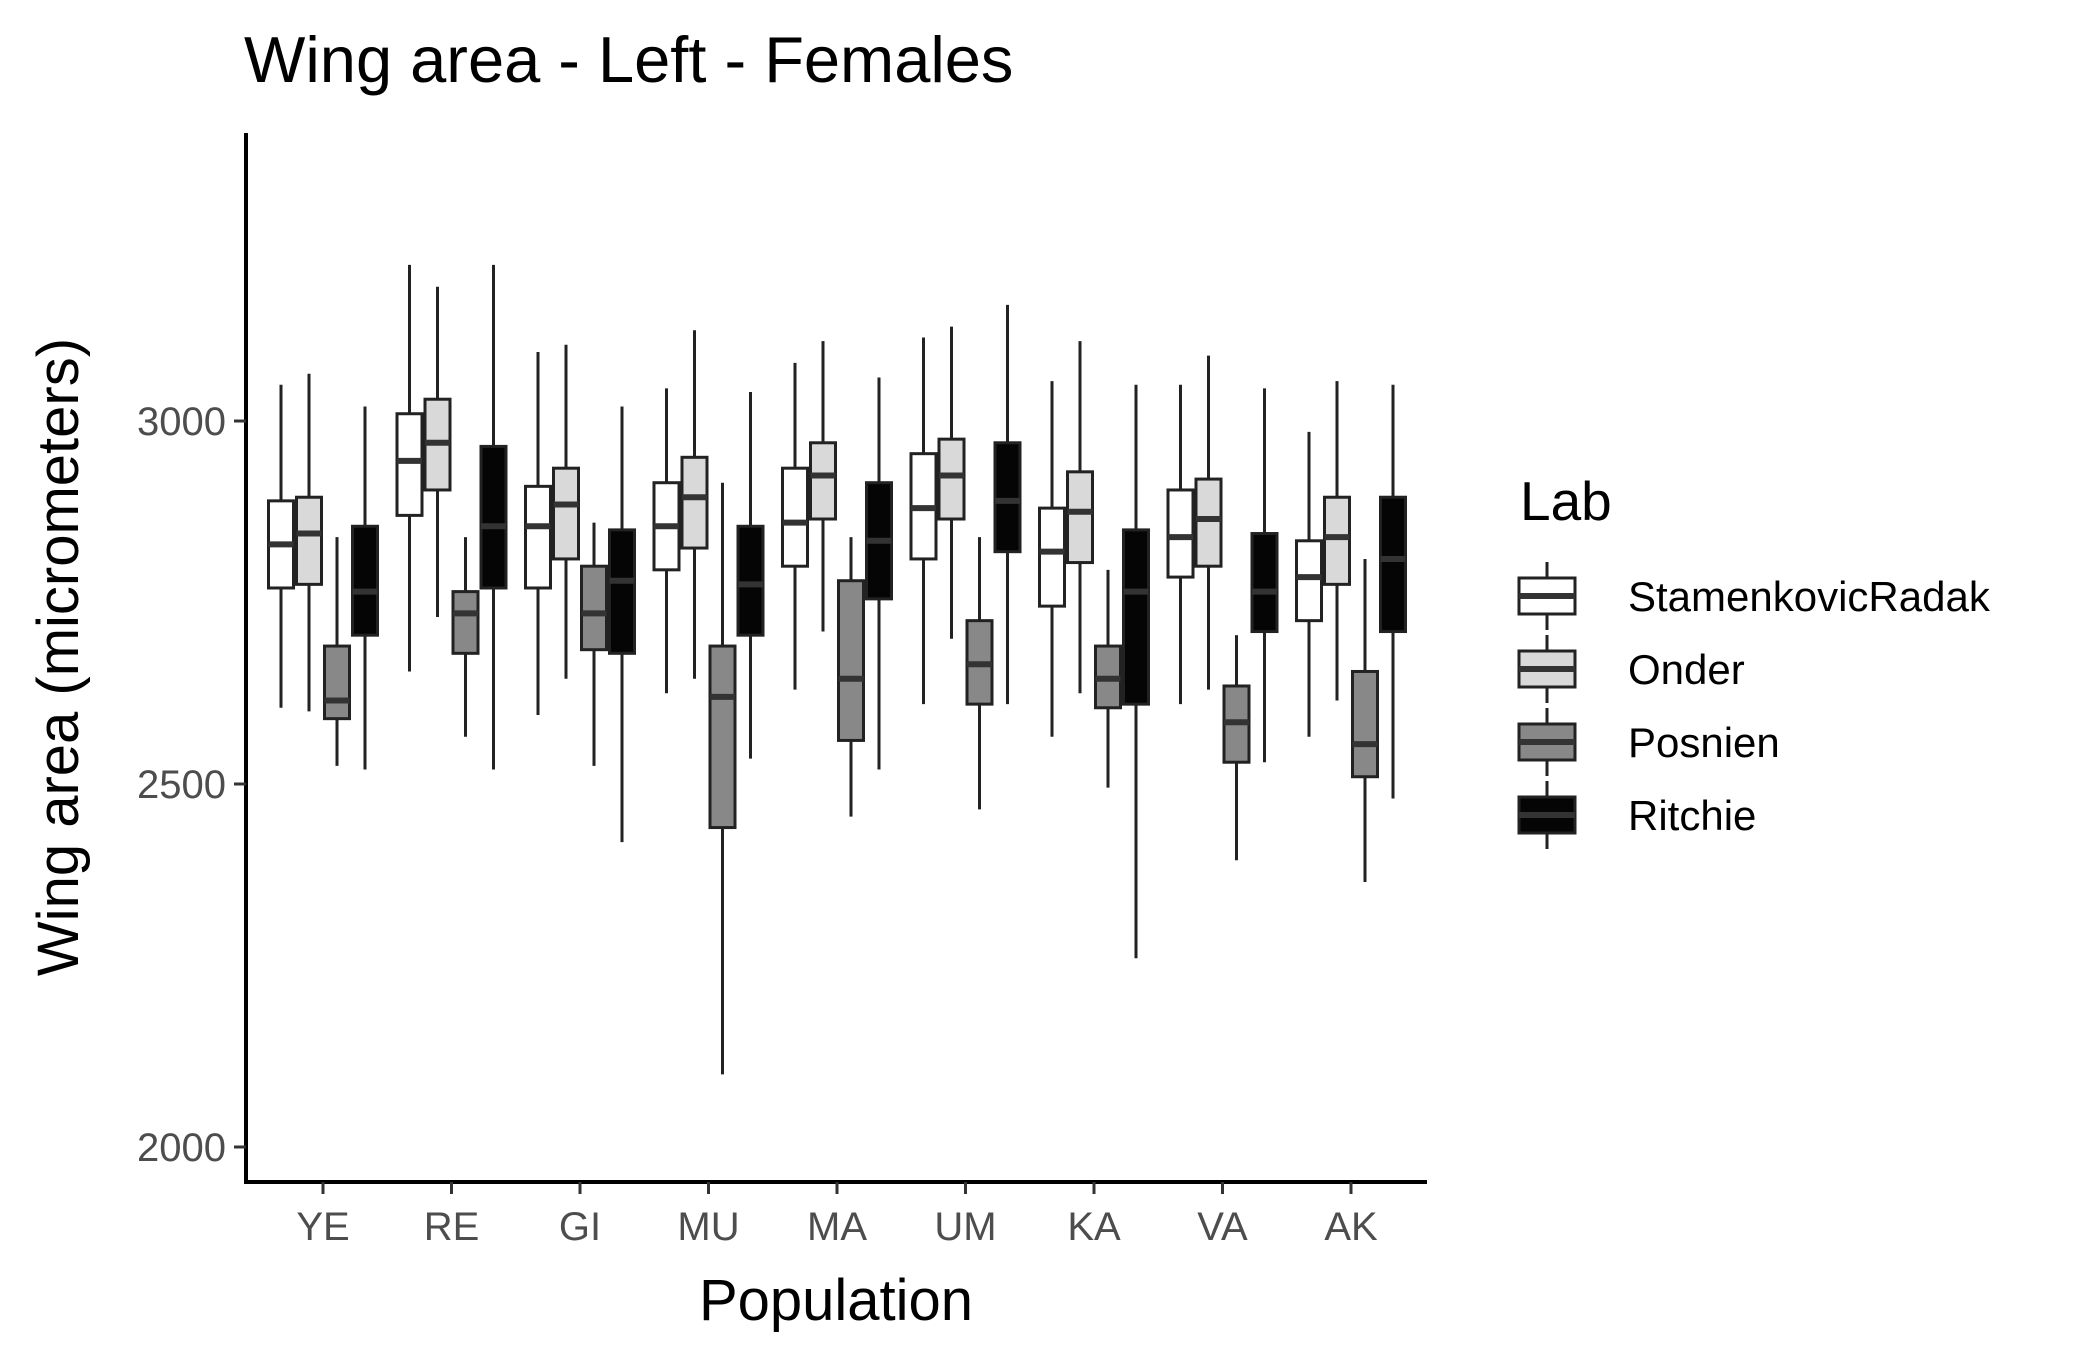 The width and height of the screenshot is (2100, 1350). What do you see at coordinates (1094, 1227) in the screenshot?
I see `x-tick-label: KA` at bounding box center [1094, 1227].